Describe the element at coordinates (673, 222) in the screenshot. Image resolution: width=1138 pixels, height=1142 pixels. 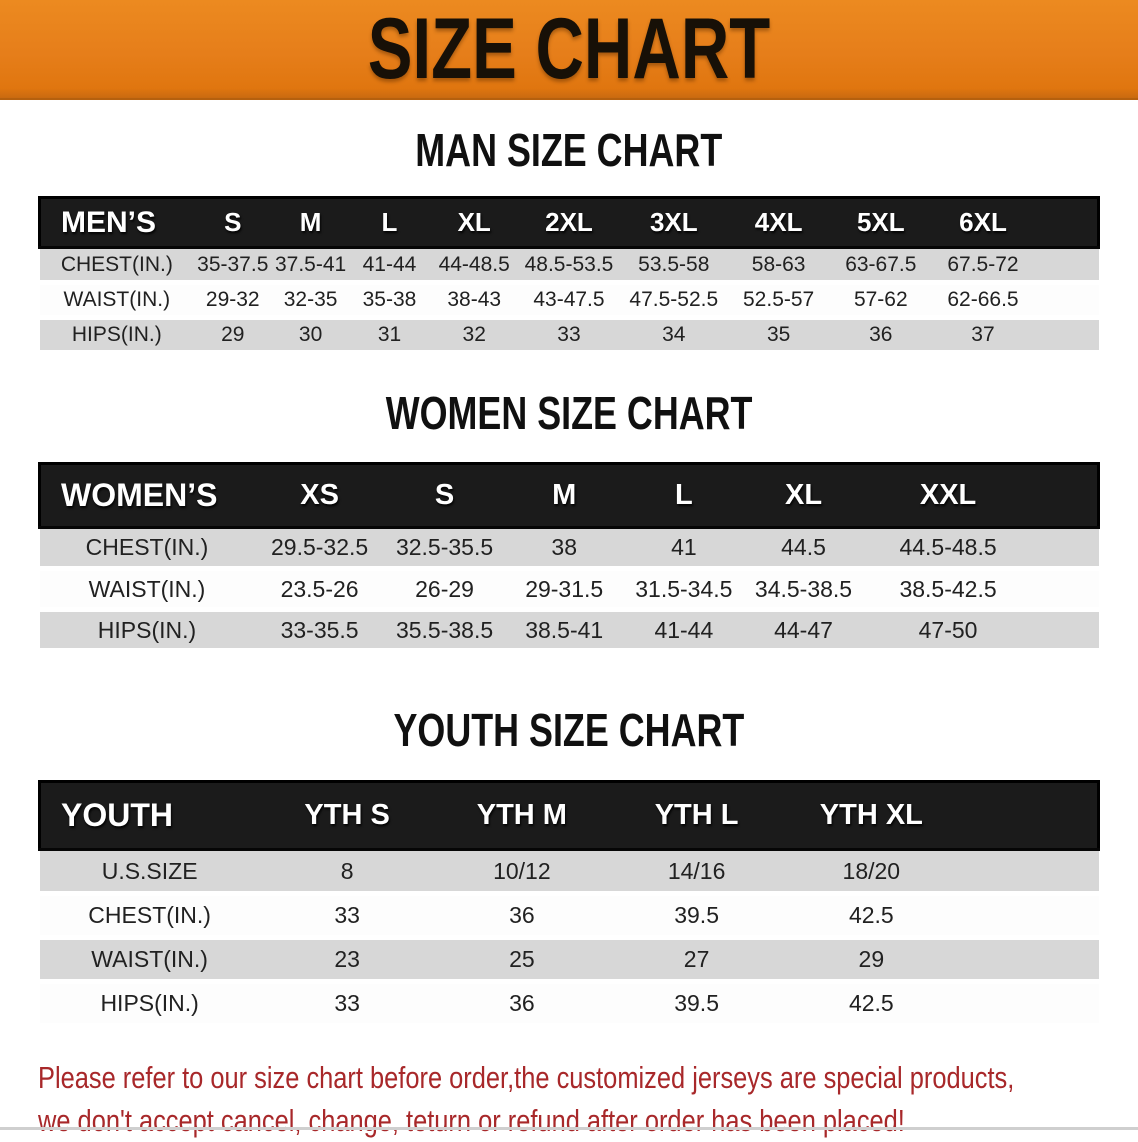
I see `size-column-header: 3XL` at that location.